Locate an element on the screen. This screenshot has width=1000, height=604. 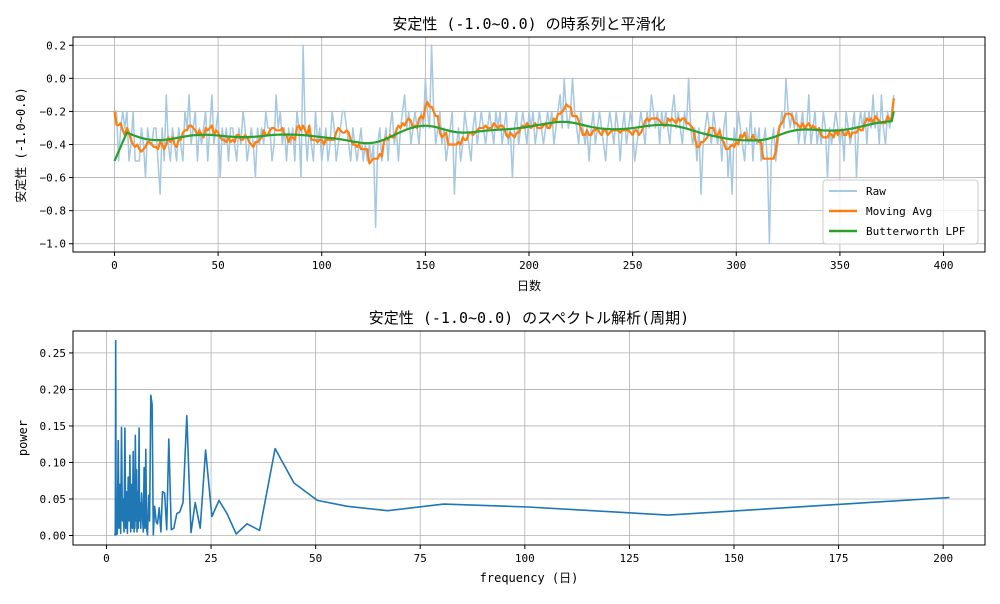
top-y-tick-label: −0.6 is located at coordinates (53, 178).